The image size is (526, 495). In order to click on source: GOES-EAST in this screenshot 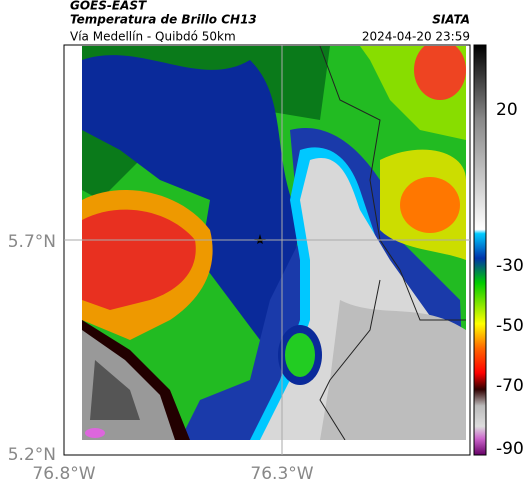, I will do `click(108, 6)`.